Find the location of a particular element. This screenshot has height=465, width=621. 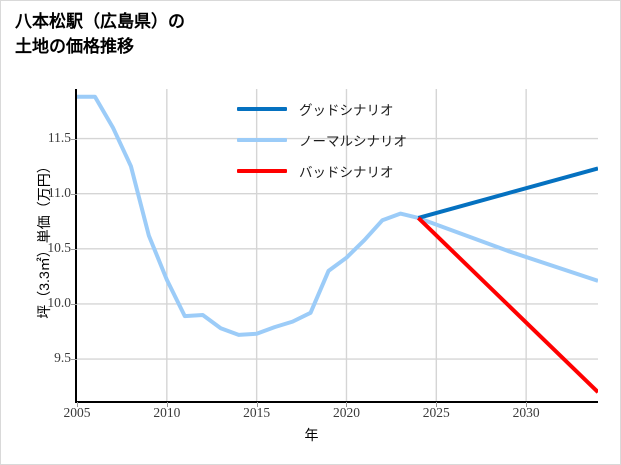

x-tick-label: 2015 is located at coordinates (257, 412).